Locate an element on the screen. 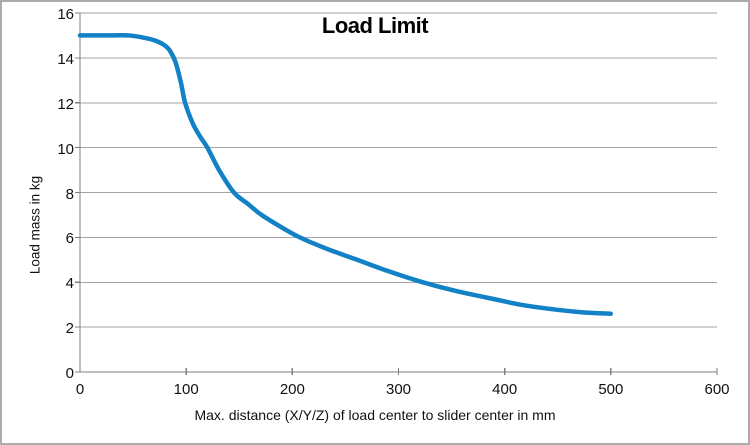 The width and height of the screenshot is (750, 445). y-tick-label-4: 4 is located at coordinates (69, 284).